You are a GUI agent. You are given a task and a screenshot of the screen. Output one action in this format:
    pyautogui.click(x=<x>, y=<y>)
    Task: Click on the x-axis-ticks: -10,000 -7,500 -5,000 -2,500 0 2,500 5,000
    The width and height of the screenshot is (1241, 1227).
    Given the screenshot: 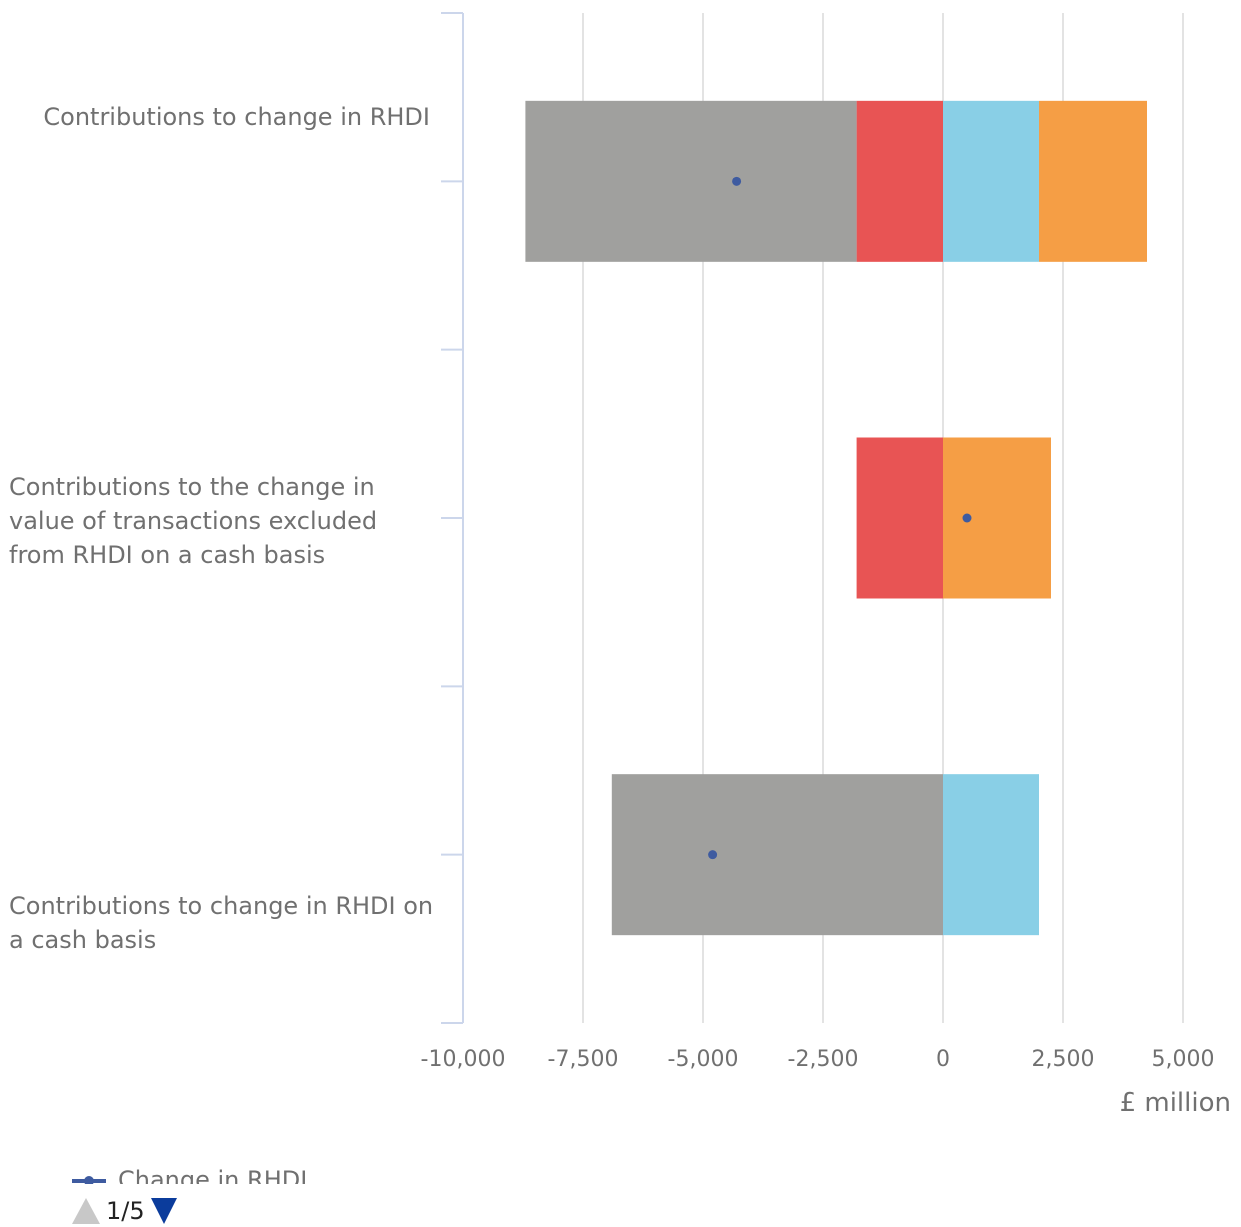 What is the action you would take?
    pyautogui.click(x=818, y=1059)
    